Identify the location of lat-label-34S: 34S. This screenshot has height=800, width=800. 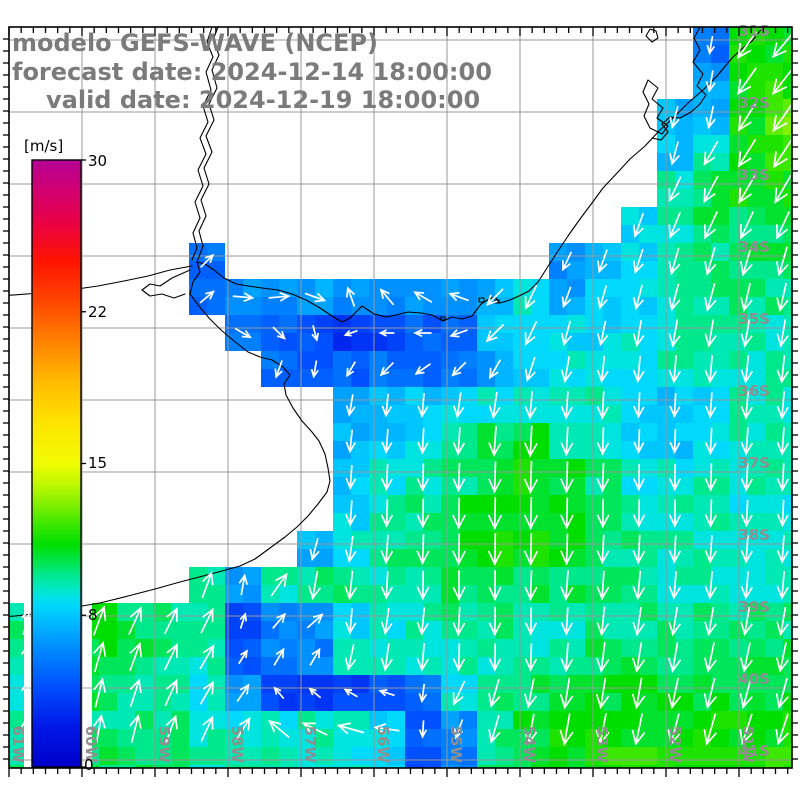
(754, 247).